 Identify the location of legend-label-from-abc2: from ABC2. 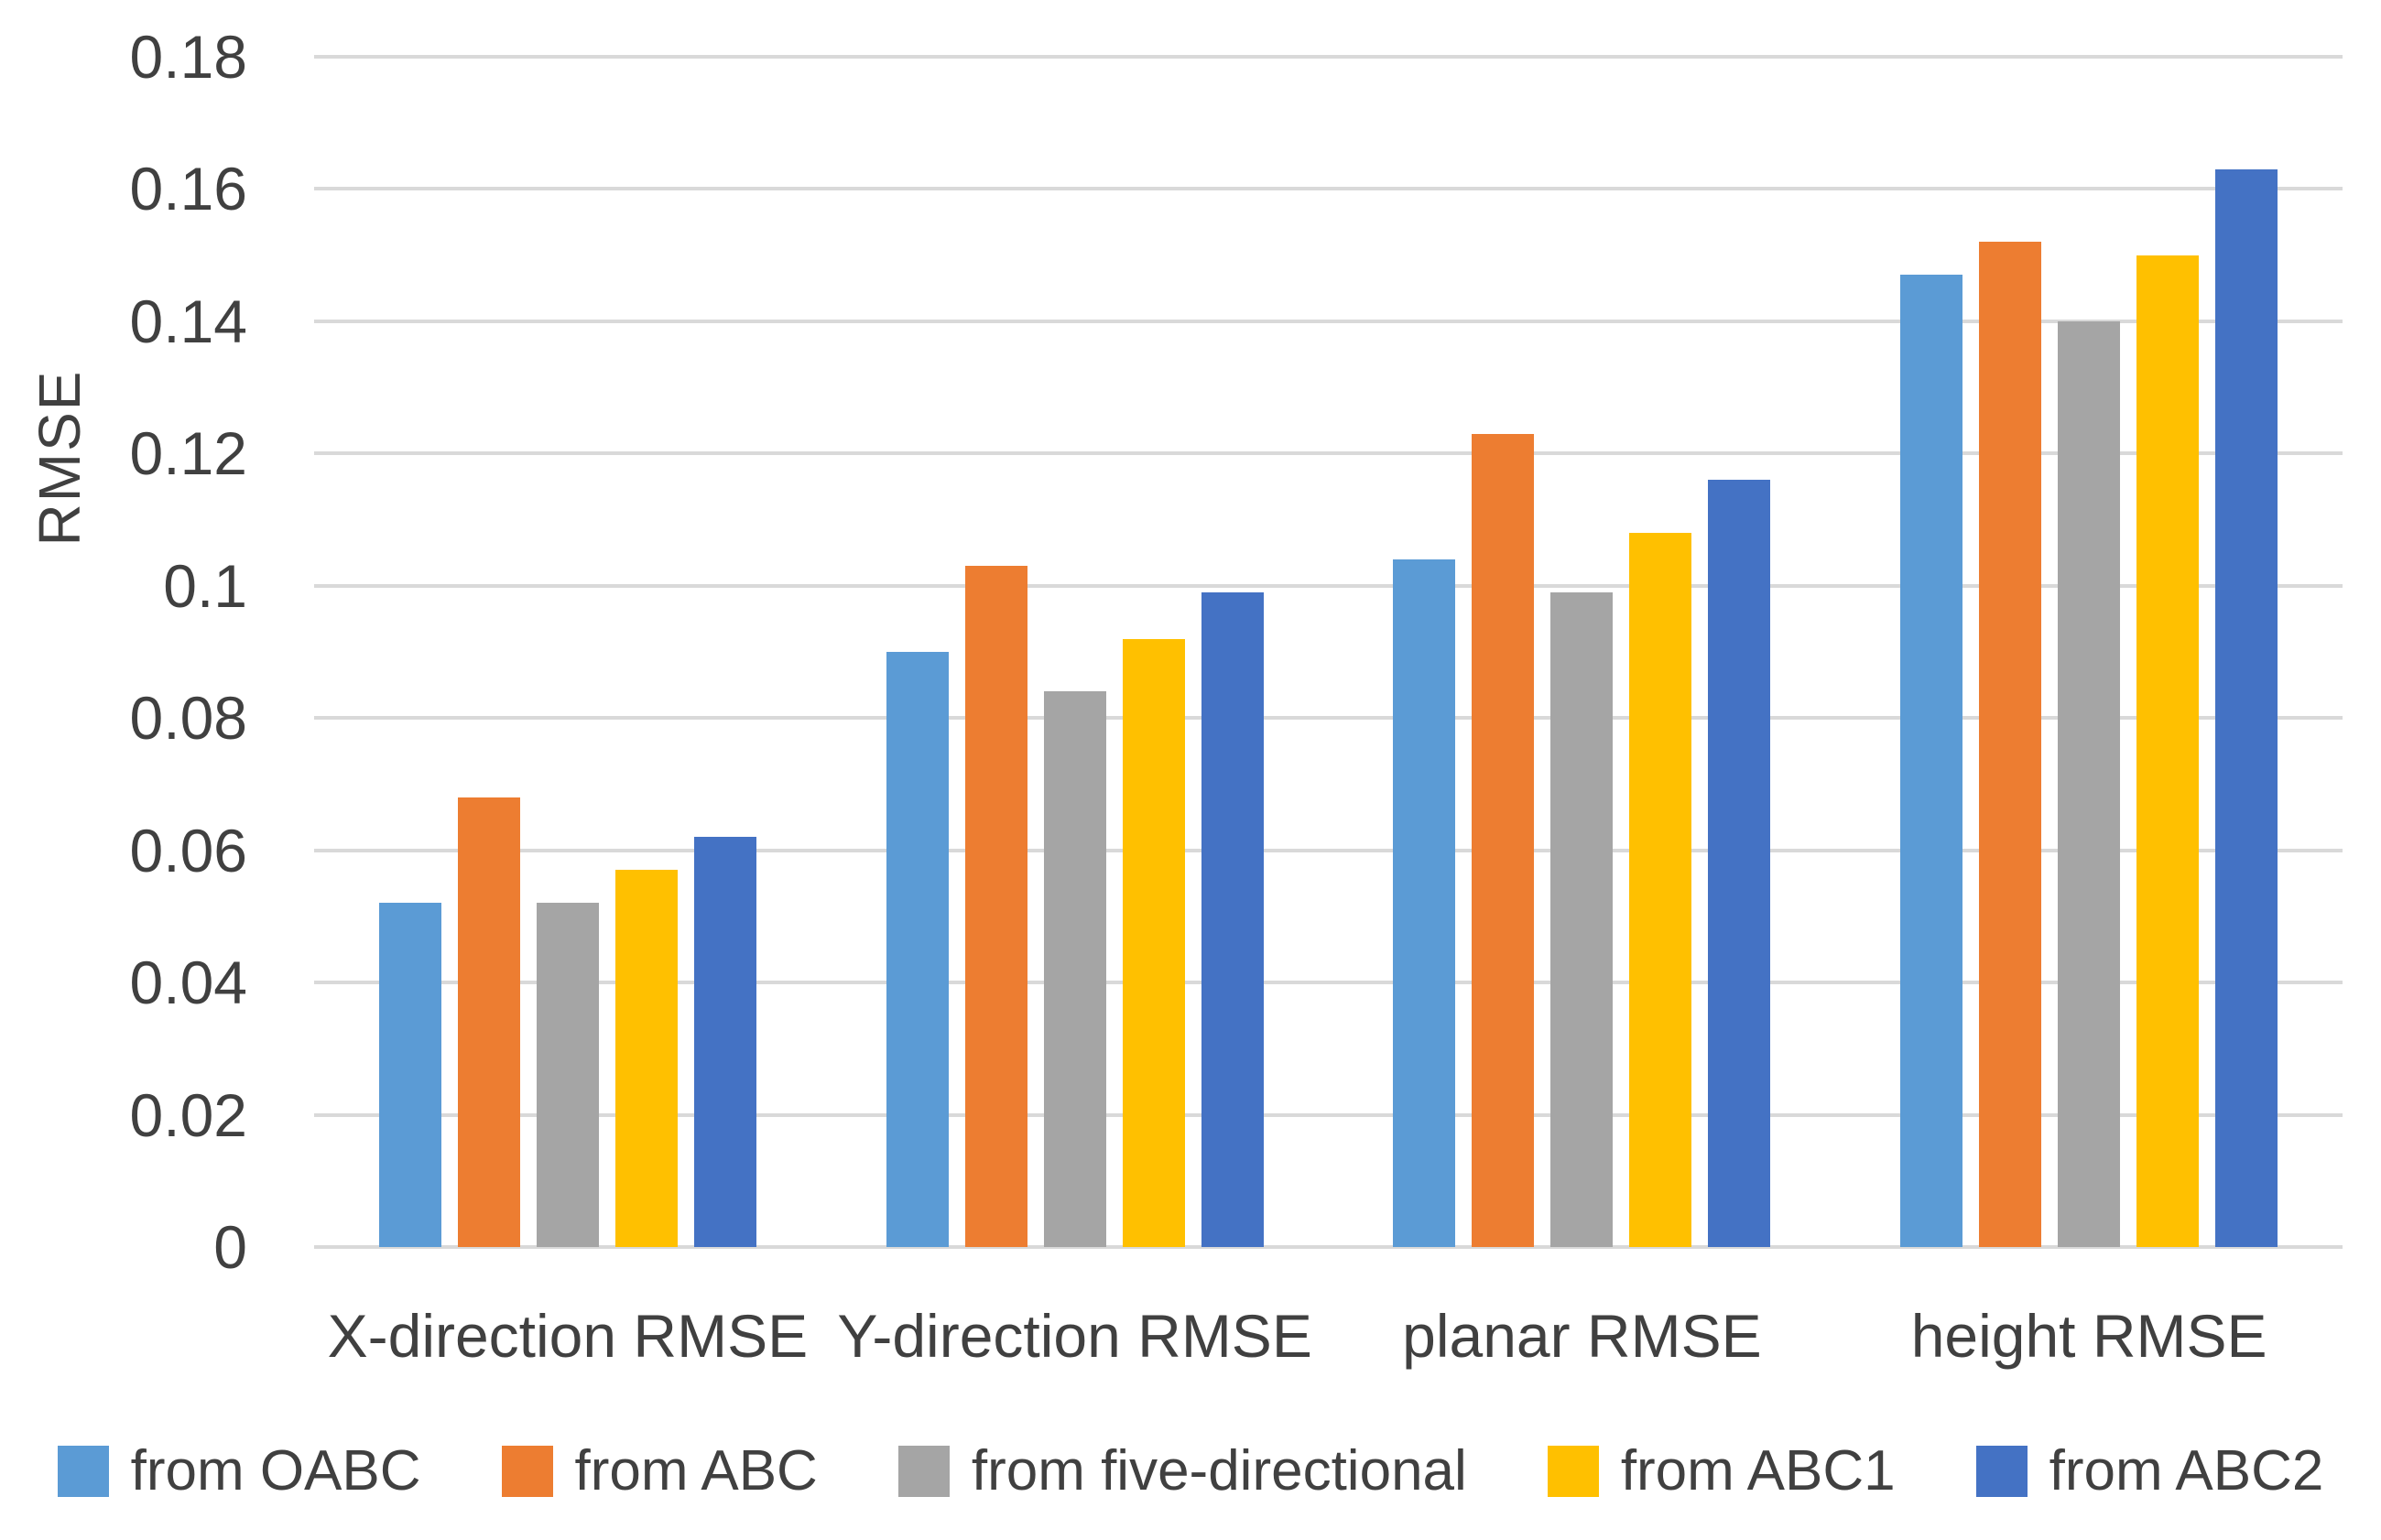
(2186, 1470).